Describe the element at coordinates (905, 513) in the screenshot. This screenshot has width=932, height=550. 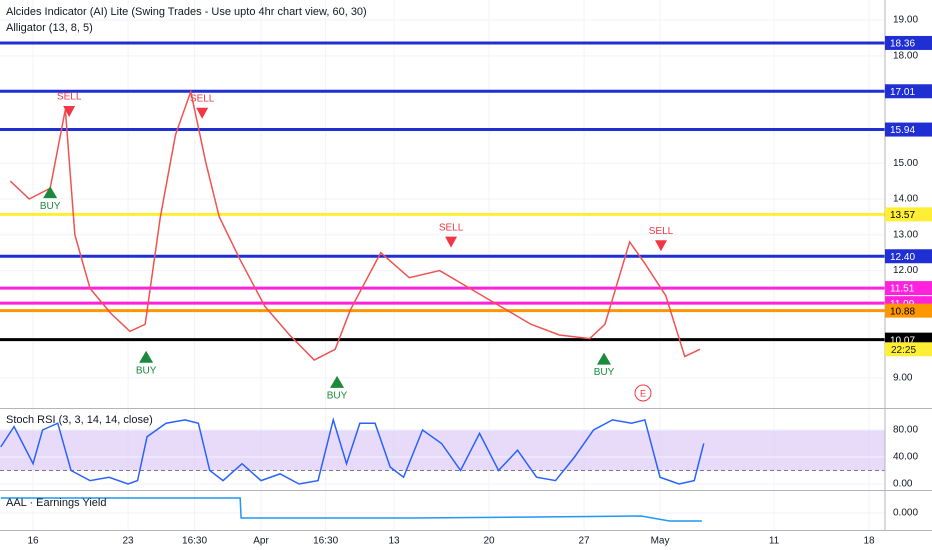
I see `y-tick-label: 0.000` at that location.